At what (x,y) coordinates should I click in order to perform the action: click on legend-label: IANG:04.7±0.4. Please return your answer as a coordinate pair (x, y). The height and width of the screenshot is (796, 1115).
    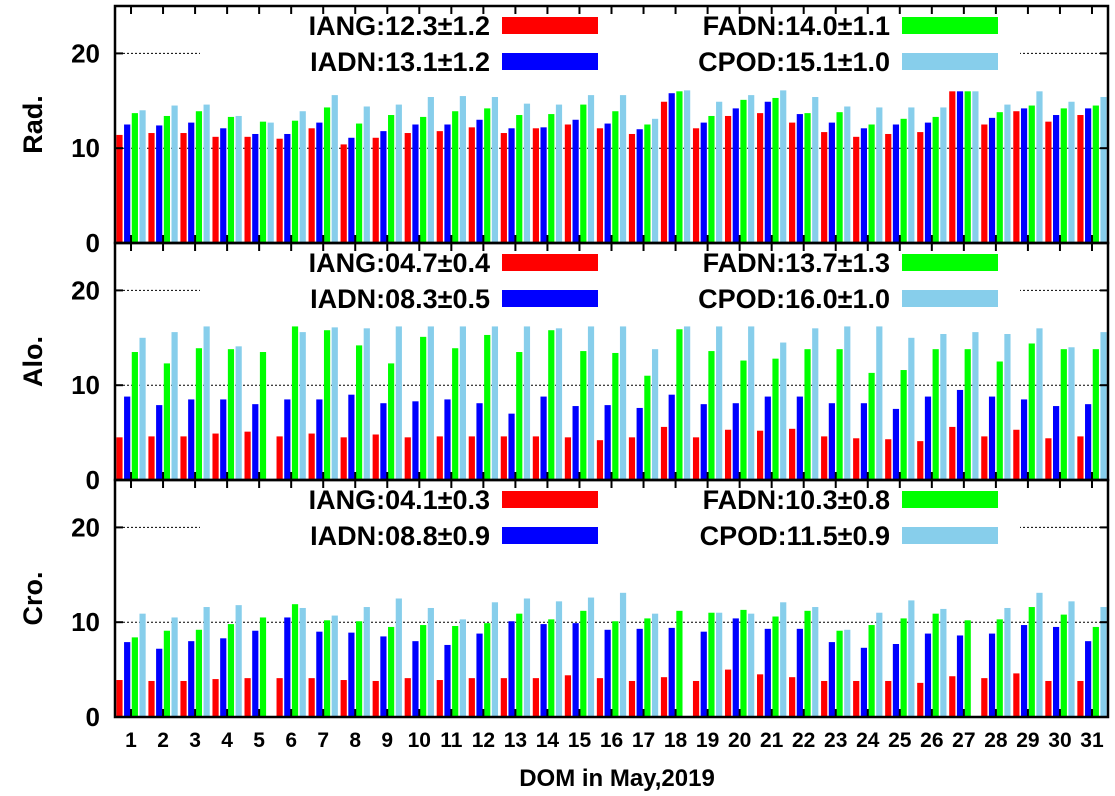
    Looking at the image, I should click on (399, 263).